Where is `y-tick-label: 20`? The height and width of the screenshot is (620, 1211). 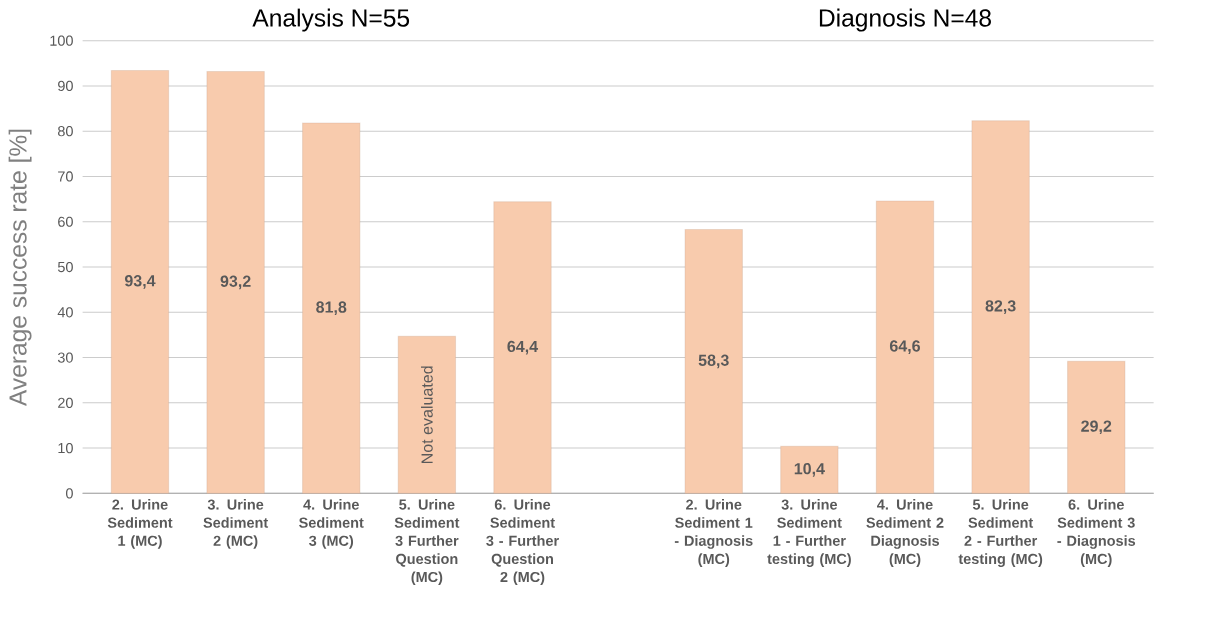 y-tick-label: 20 is located at coordinates (65, 402).